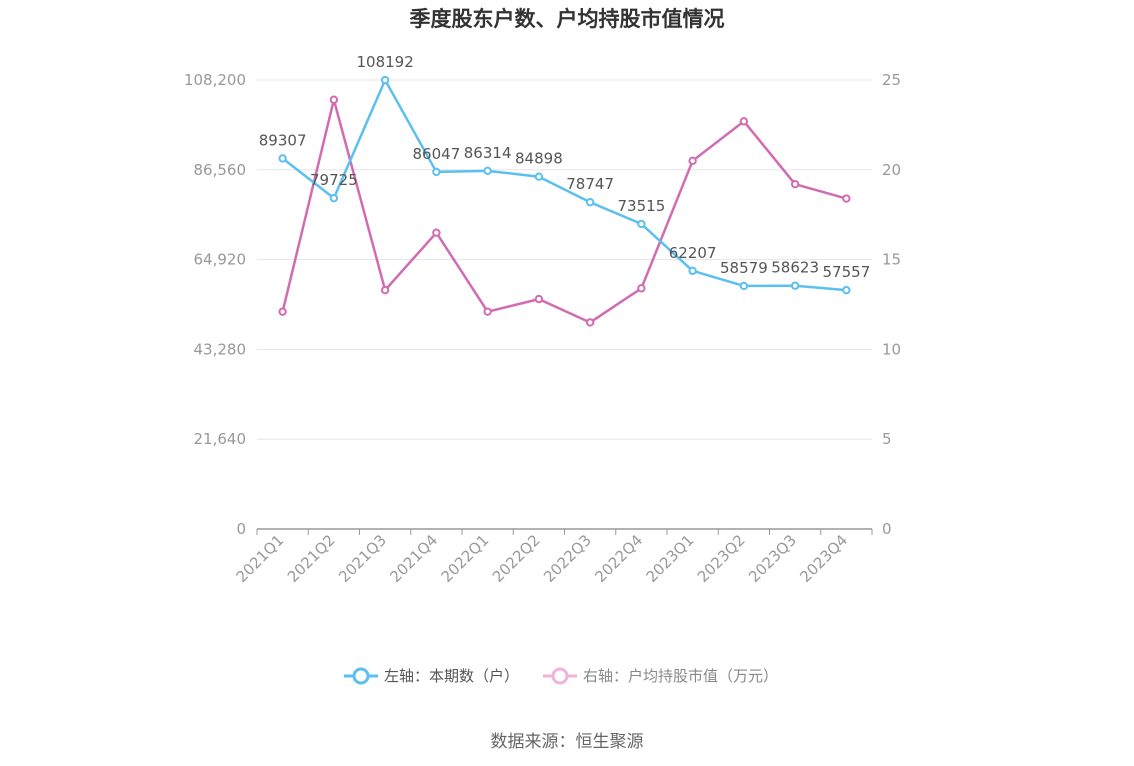 The height and width of the screenshot is (766, 1134). Describe the element at coordinates (220, 439) in the screenshot. I see `left-tick-label: 21,640` at that location.